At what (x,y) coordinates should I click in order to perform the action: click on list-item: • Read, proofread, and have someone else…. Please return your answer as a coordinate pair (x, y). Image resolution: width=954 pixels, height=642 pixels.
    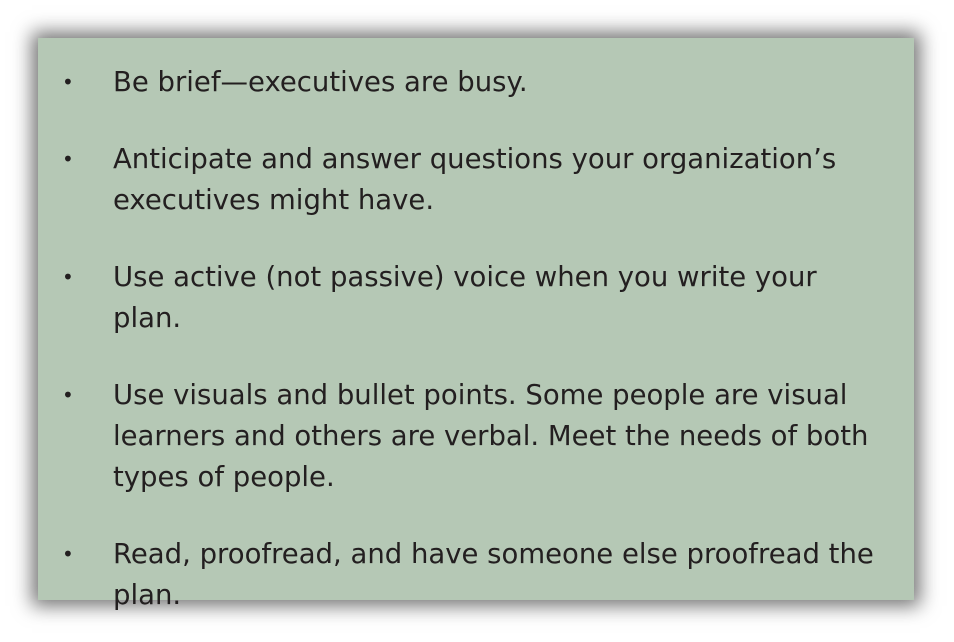
    Looking at the image, I should click on (476, 575).